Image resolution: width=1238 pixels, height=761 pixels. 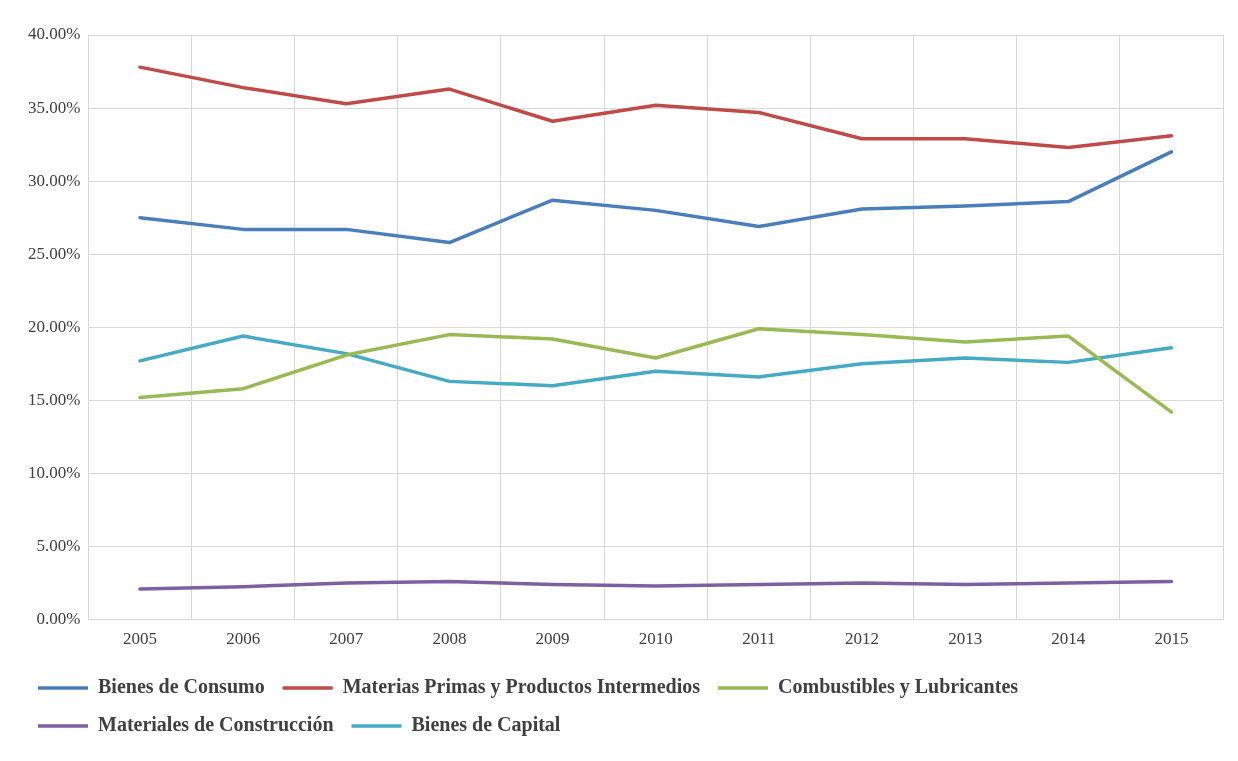 I want to click on x-tick-label: 2005, so click(x=139, y=639).